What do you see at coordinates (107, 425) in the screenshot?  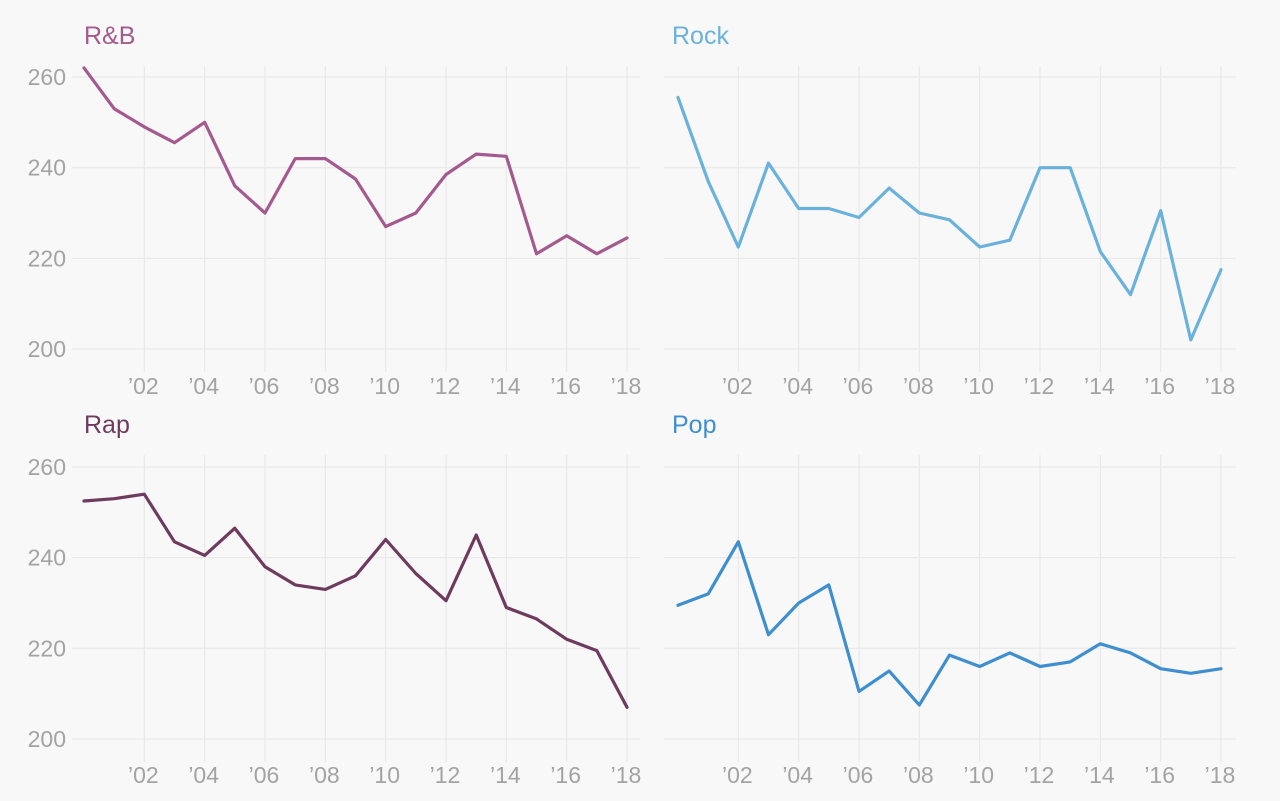 I see `panel-title: Rap` at bounding box center [107, 425].